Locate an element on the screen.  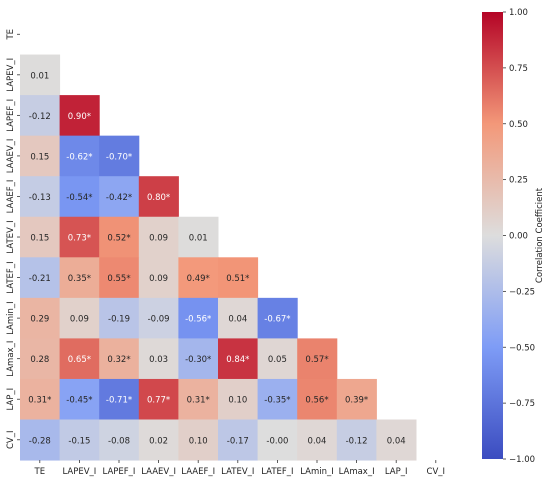
cell-value-label: -0.45* is located at coordinates (79, 401).